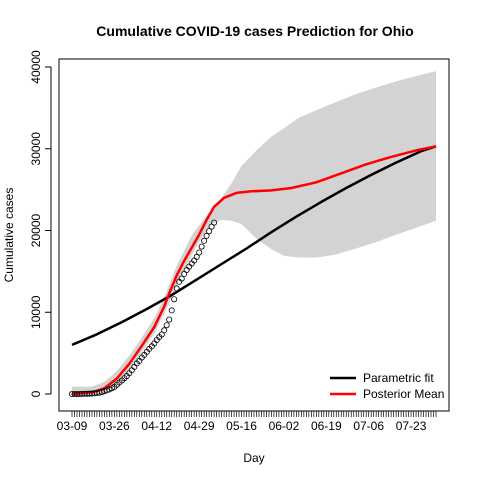 This screenshot has width=480, height=480. Describe the element at coordinates (387, 386) in the screenshot. I see `legend: Parametric fit Posterior Mean` at that location.